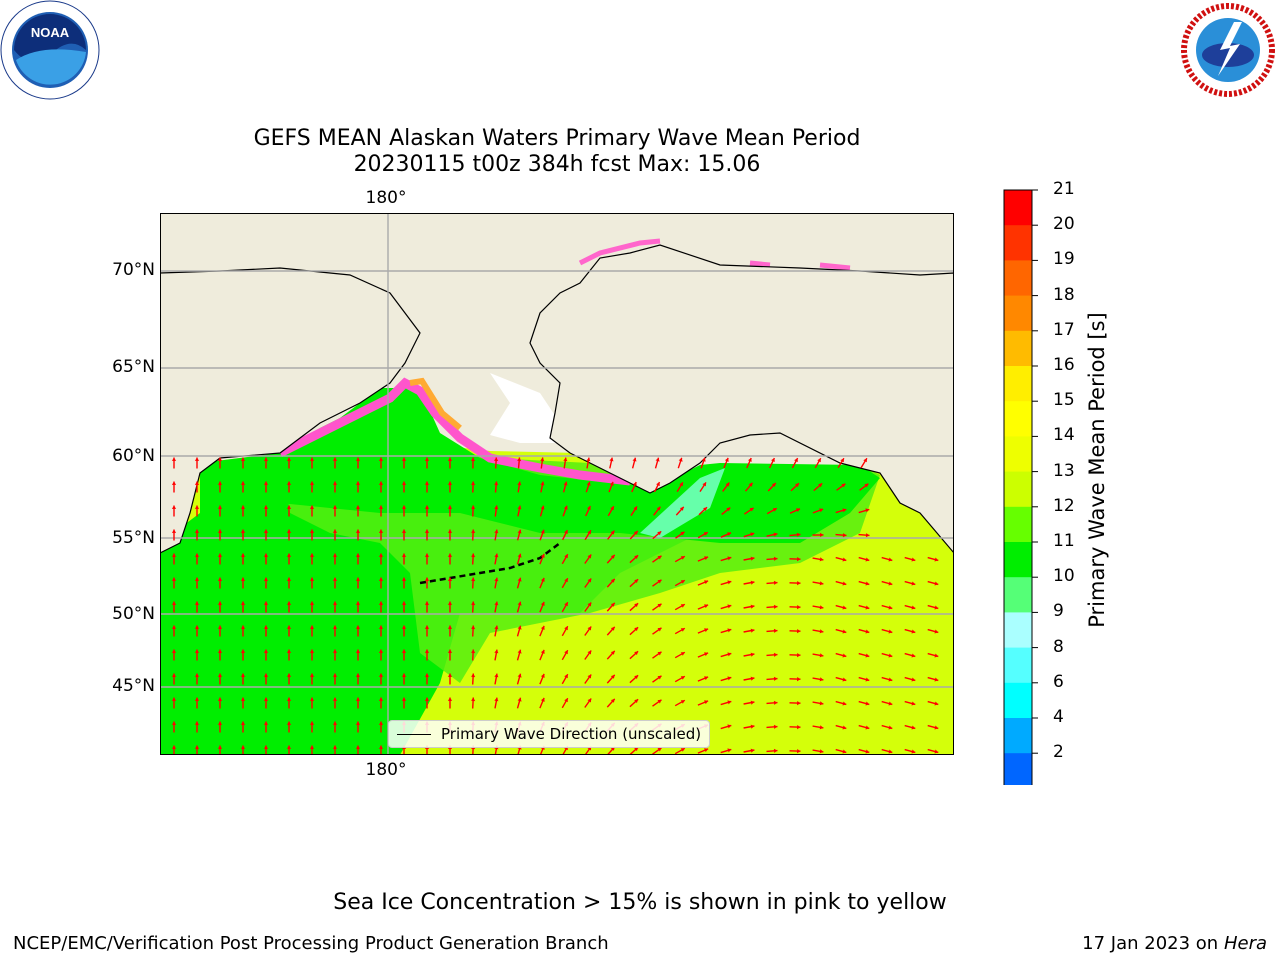  I want to click on arctic-ice-fringe, so click(714, 254).